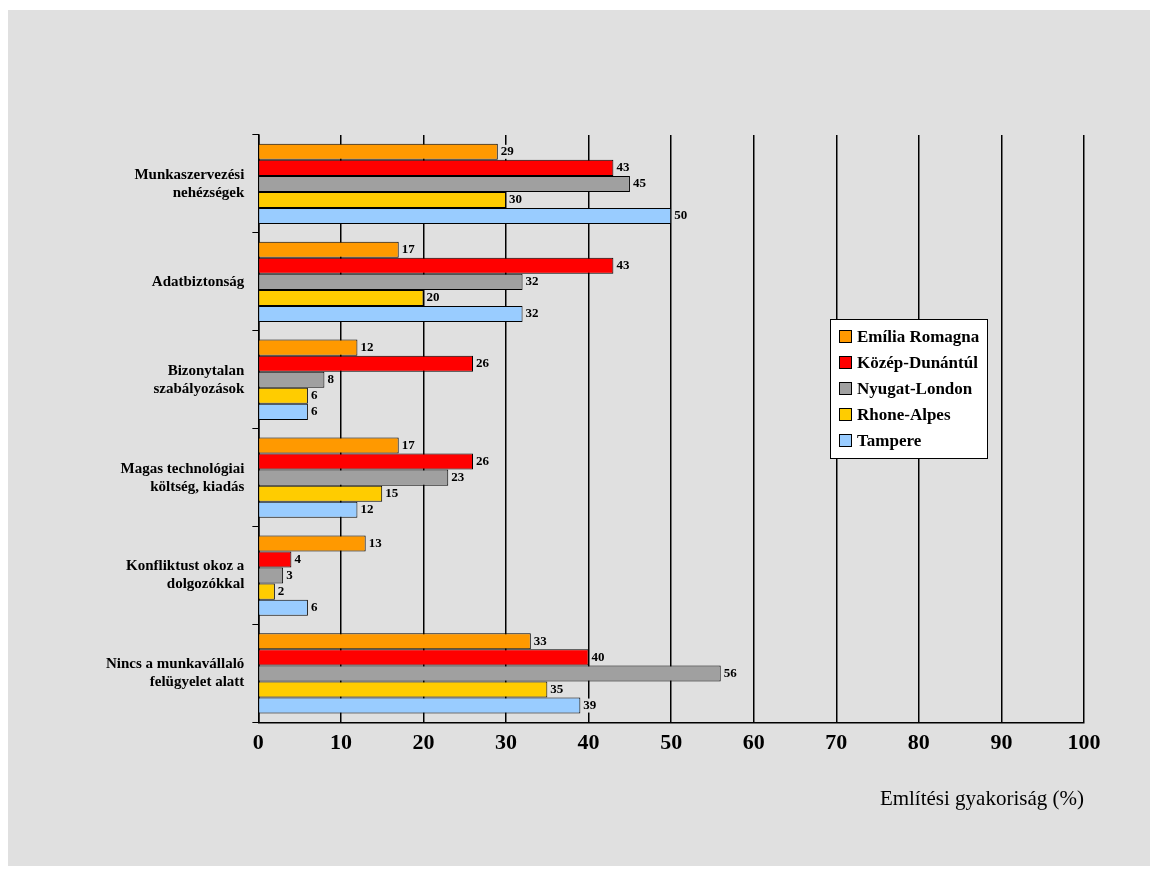 Image resolution: width=1159 pixels, height=877 pixels. What do you see at coordinates (298, 558) in the screenshot?
I see `data-label: 4` at bounding box center [298, 558].